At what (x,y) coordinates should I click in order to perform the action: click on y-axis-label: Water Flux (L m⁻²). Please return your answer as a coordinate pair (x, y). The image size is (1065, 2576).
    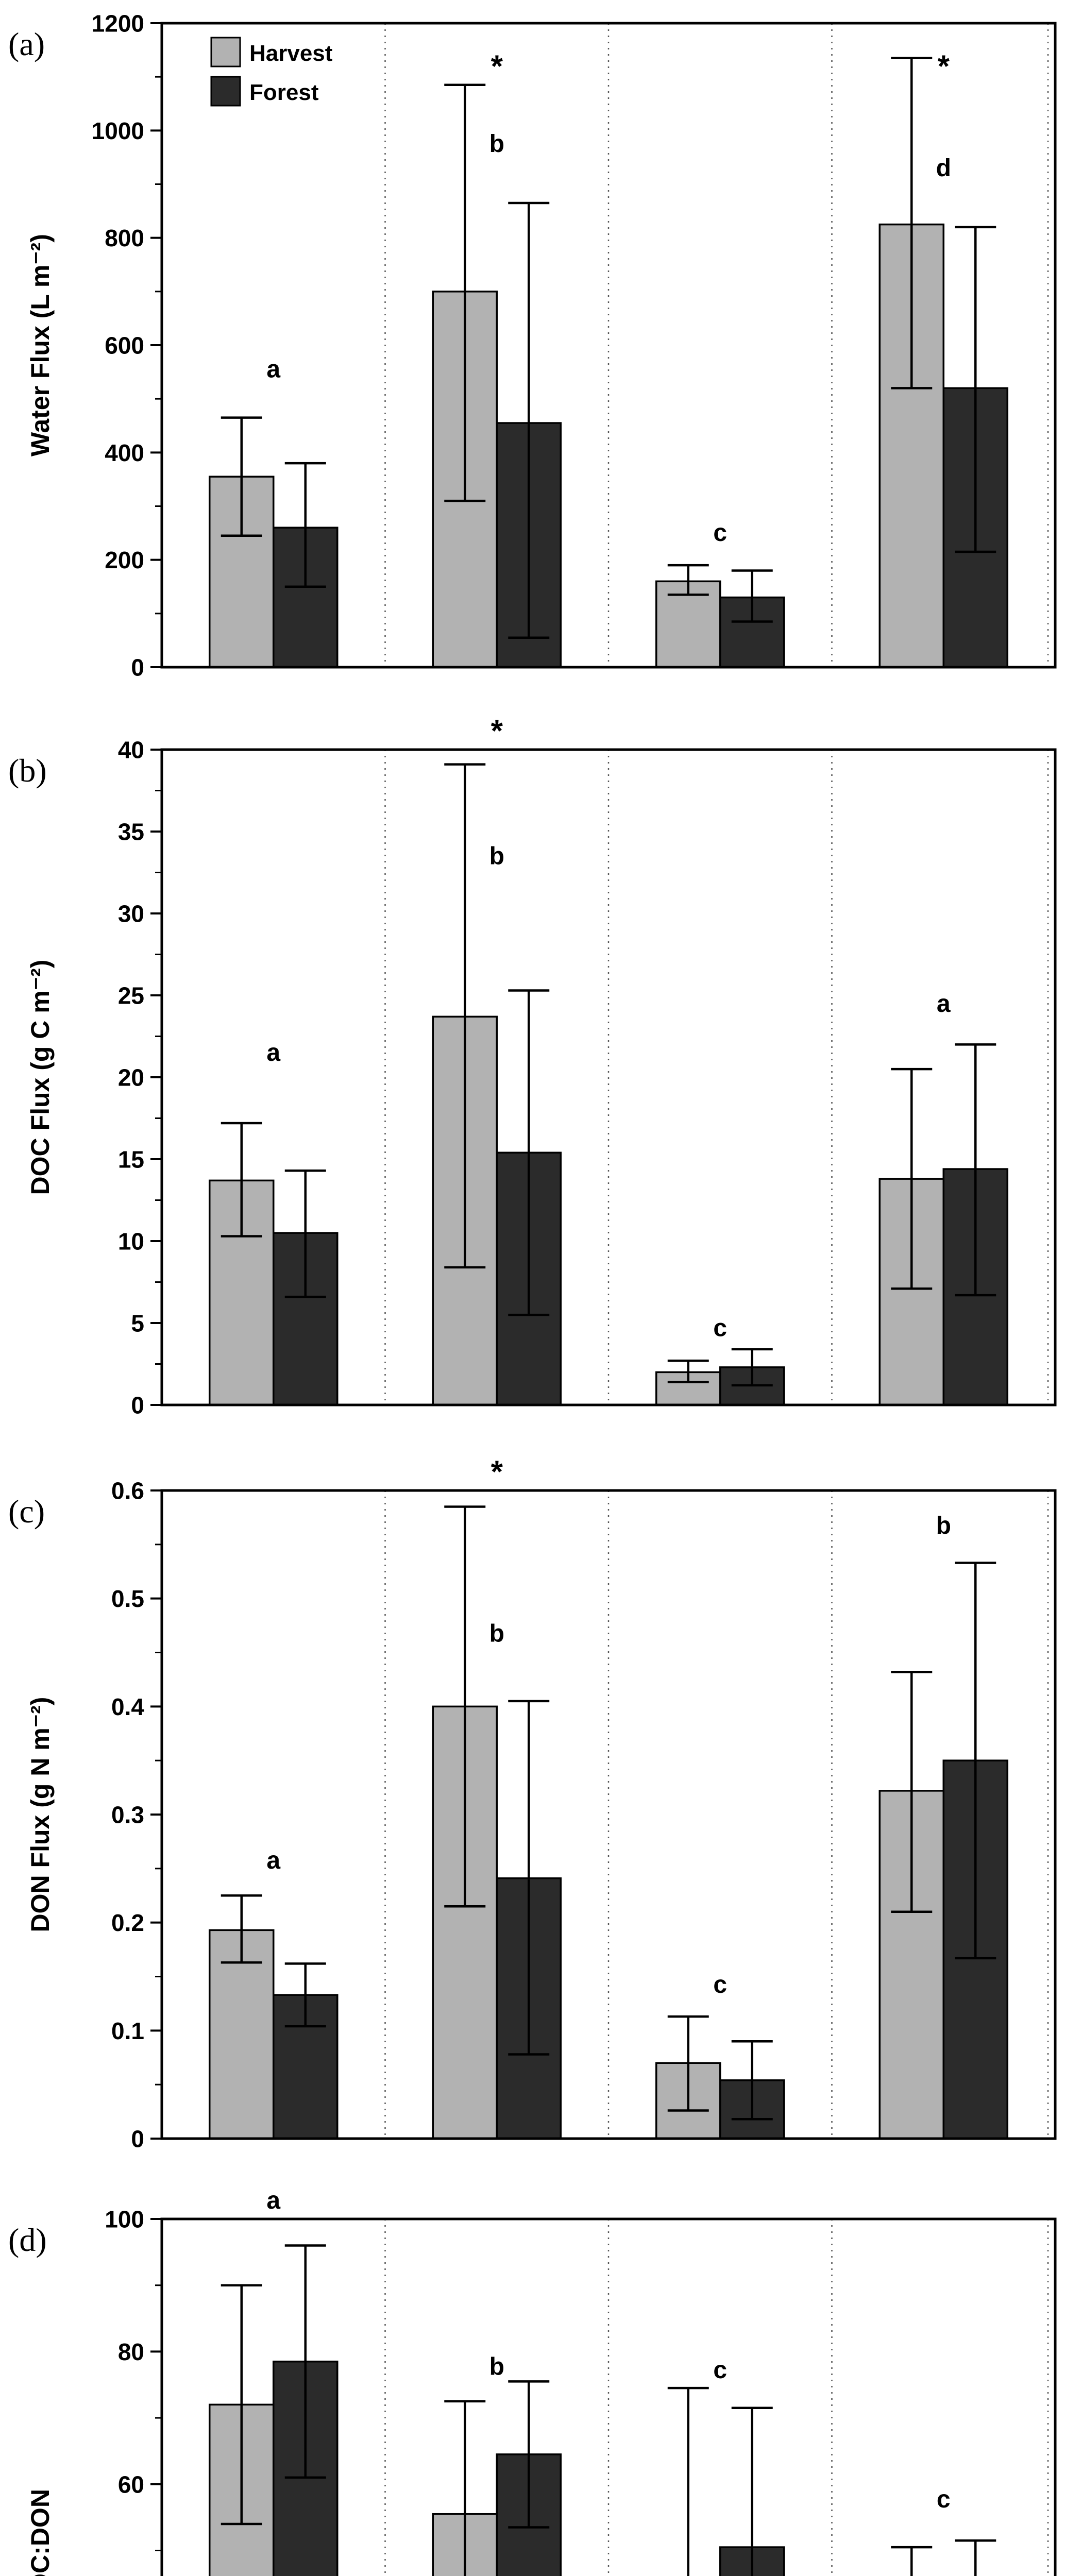
    Looking at the image, I should click on (40, 345).